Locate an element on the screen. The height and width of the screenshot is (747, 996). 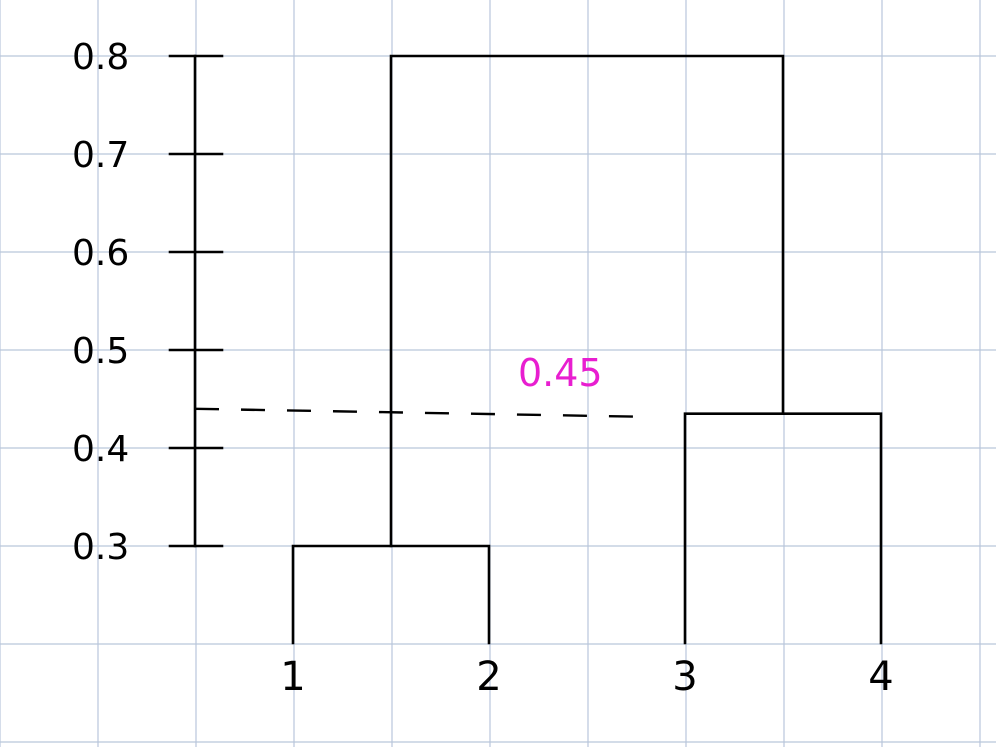
y-axis-tick-label: 0.6 is located at coordinates (100, 253).